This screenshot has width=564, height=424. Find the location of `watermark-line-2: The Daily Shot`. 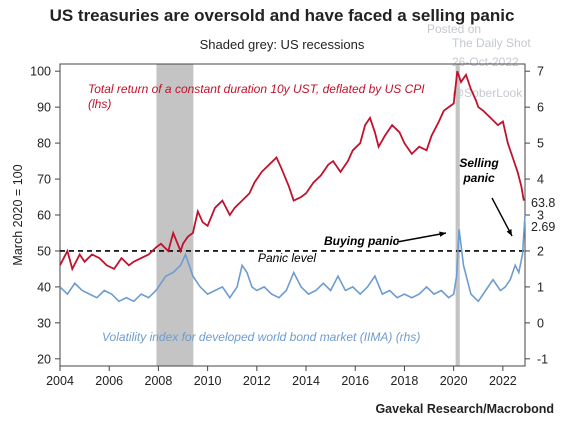

watermark-line-2: The Daily Shot is located at coordinates (491, 43).